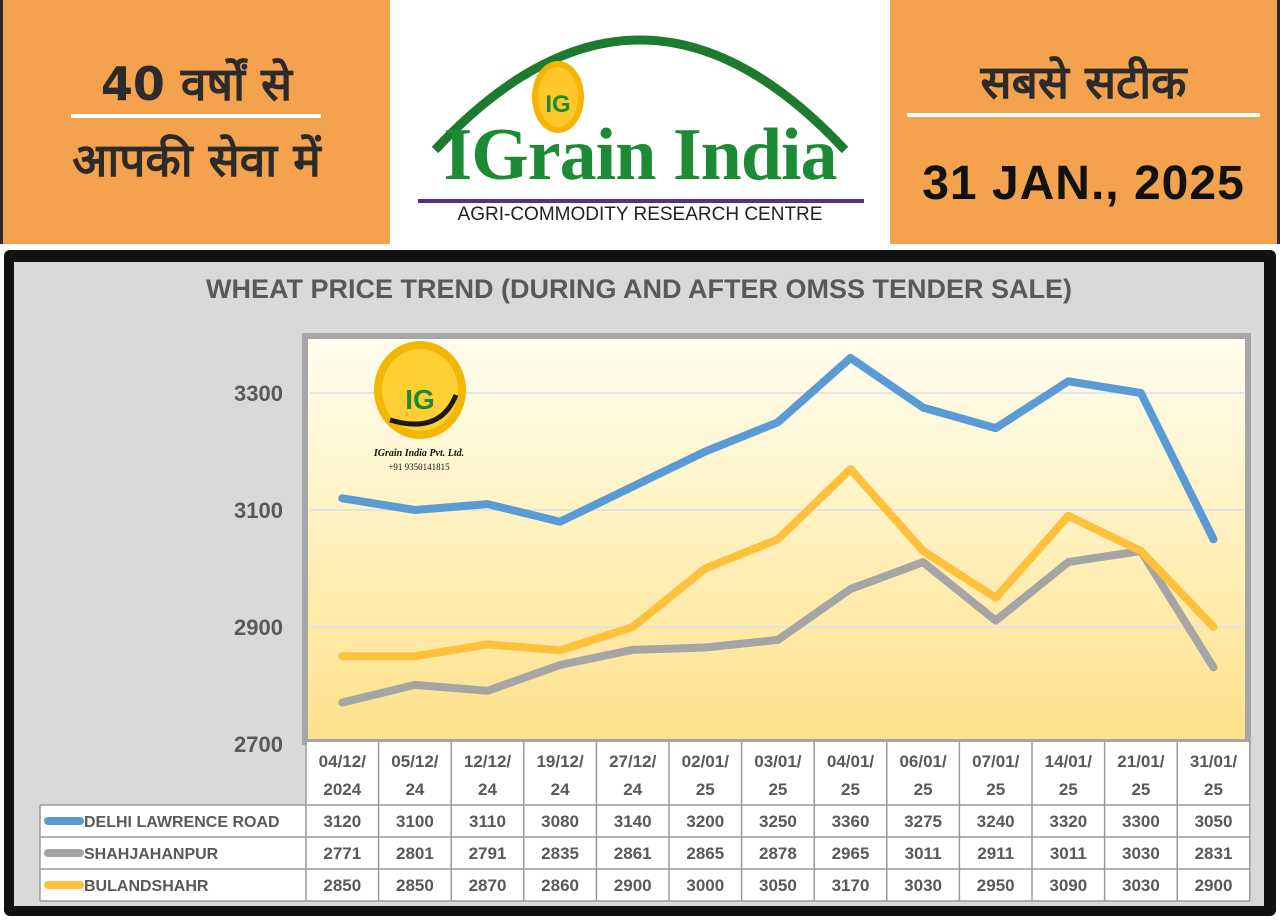 The height and width of the screenshot is (920, 1280). I want to click on table-value: 3140, so click(633, 821).